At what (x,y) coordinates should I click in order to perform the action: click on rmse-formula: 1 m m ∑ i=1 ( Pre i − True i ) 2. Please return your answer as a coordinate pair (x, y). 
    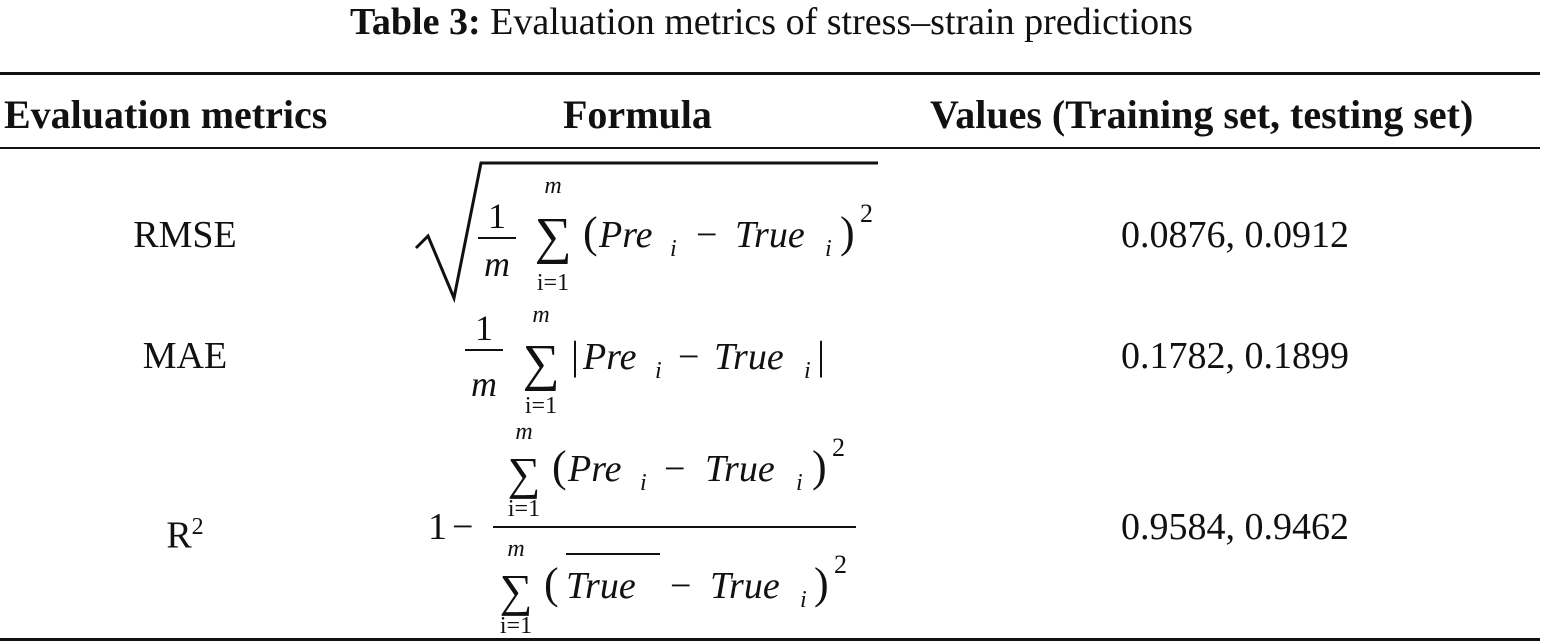
    Looking at the image, I should click on (646, 232).